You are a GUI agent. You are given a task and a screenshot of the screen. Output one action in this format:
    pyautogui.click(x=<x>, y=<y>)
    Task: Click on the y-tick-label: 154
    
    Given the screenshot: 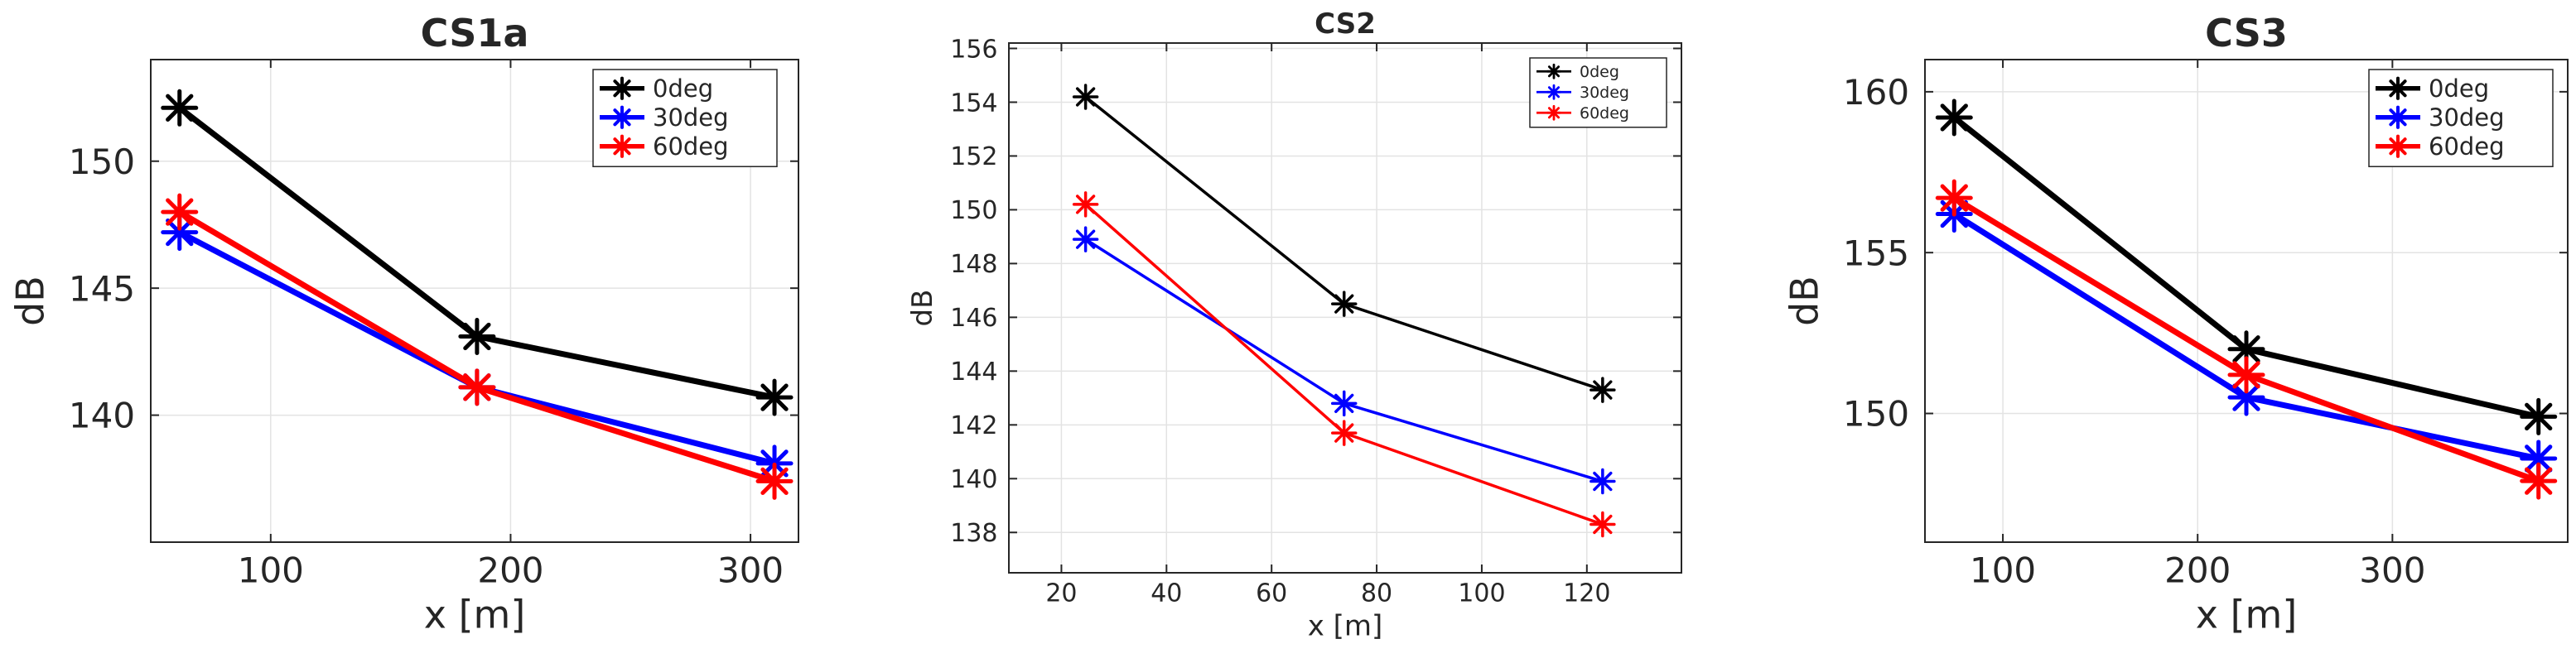 What is the action you would take?
    pyautogui.click(x=973, y=103)
    